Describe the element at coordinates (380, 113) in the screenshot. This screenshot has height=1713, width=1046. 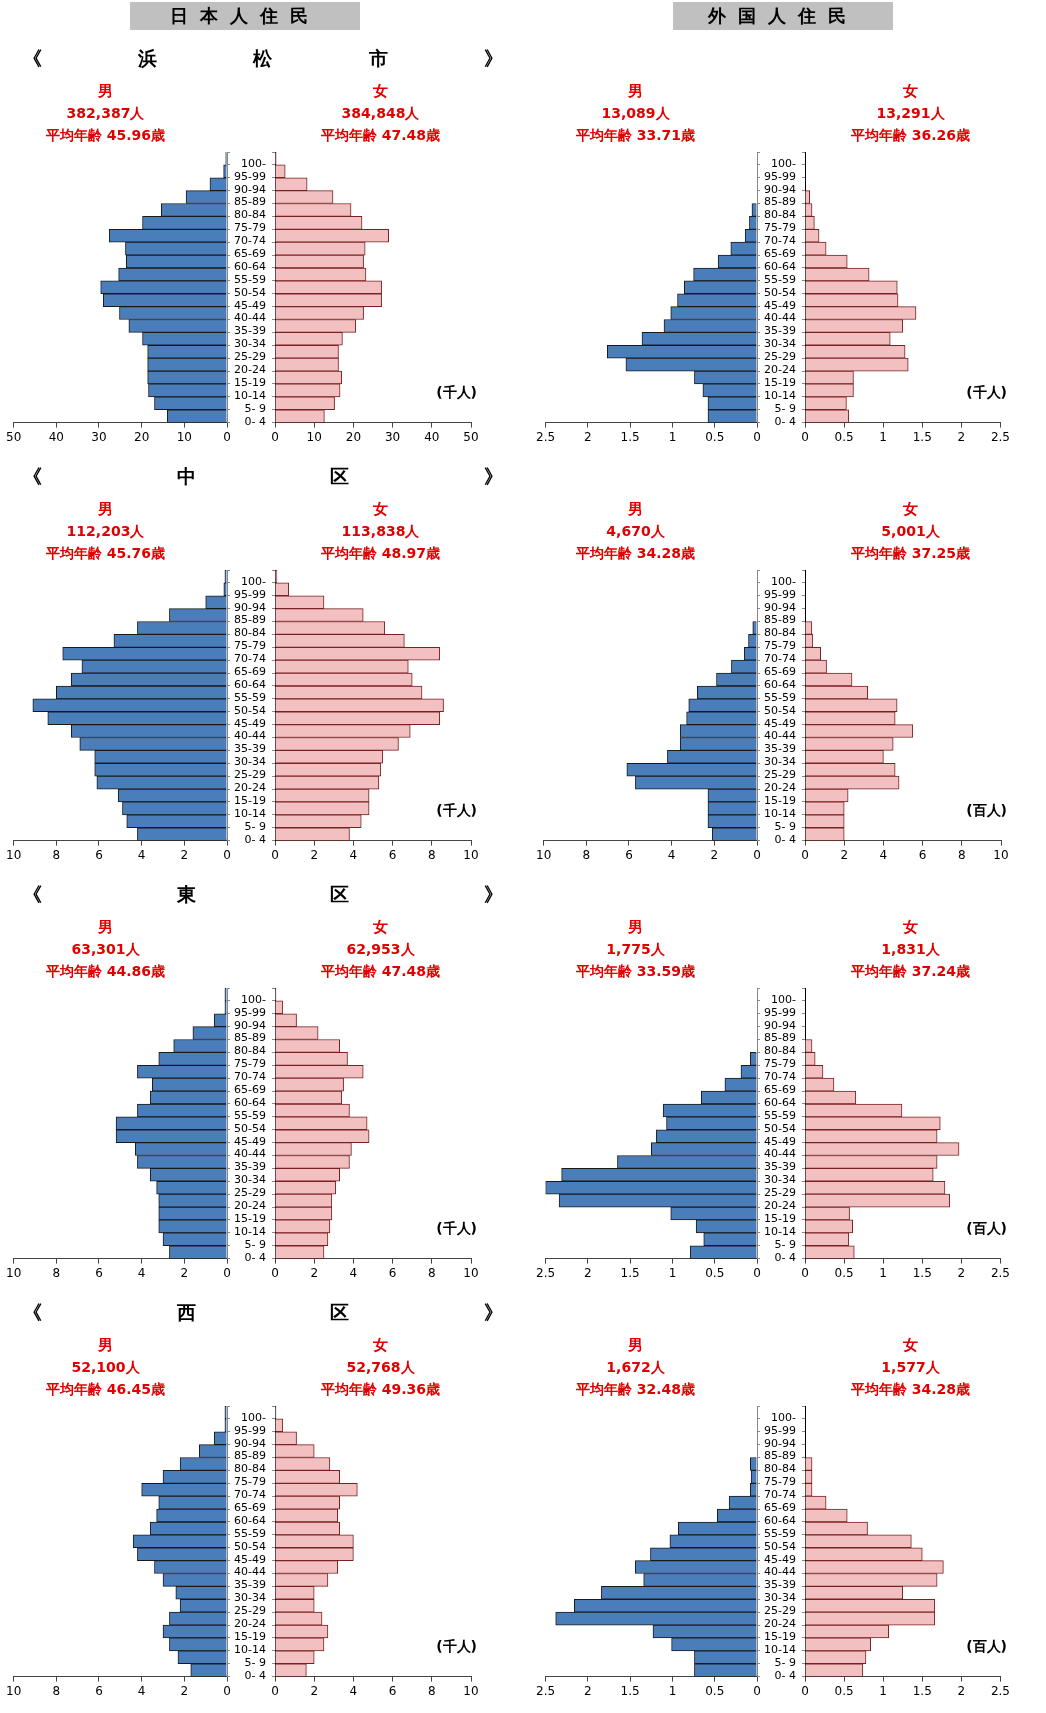
I see `text: 384,848人` at that location.